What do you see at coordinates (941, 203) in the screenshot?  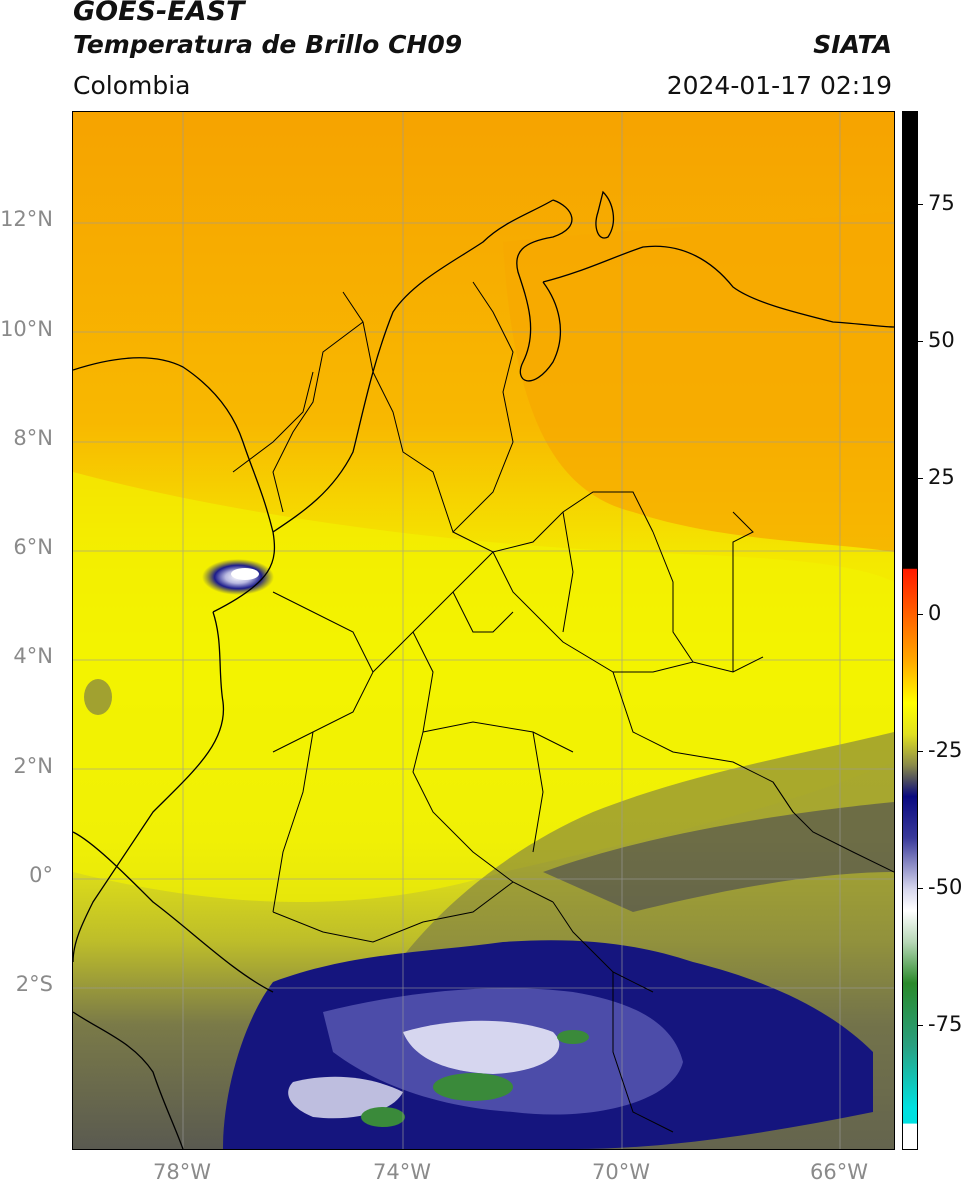 I see `colorbar-label-75: 75` at bounding box center [941, 203].